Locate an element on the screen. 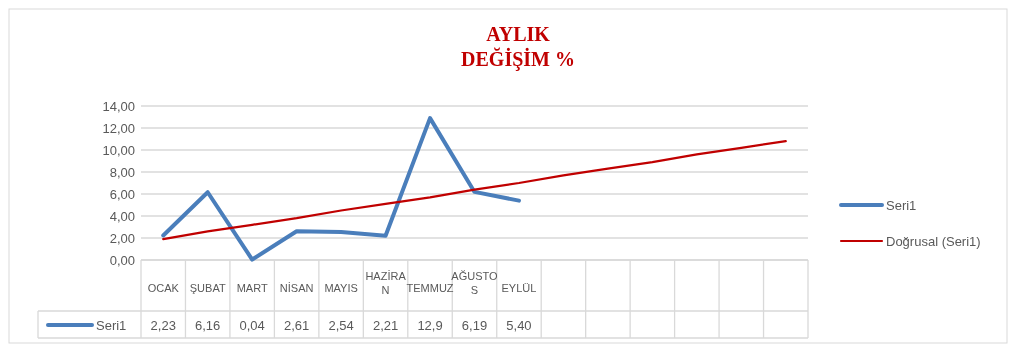 The height and width of the screenshot is (353, 1024). y-tick-label: 12,00 is located at coordinates (118, 128).